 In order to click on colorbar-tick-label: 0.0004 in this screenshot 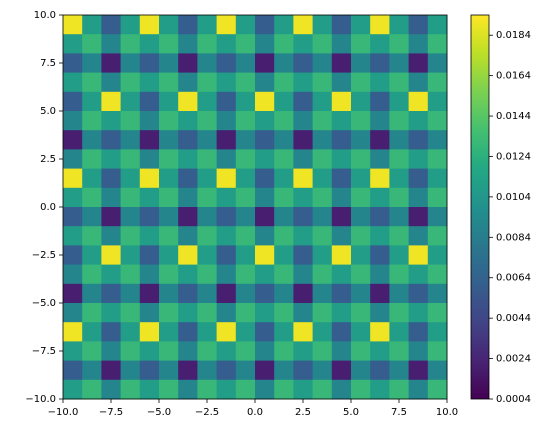, I will do `click(513, 399)`.